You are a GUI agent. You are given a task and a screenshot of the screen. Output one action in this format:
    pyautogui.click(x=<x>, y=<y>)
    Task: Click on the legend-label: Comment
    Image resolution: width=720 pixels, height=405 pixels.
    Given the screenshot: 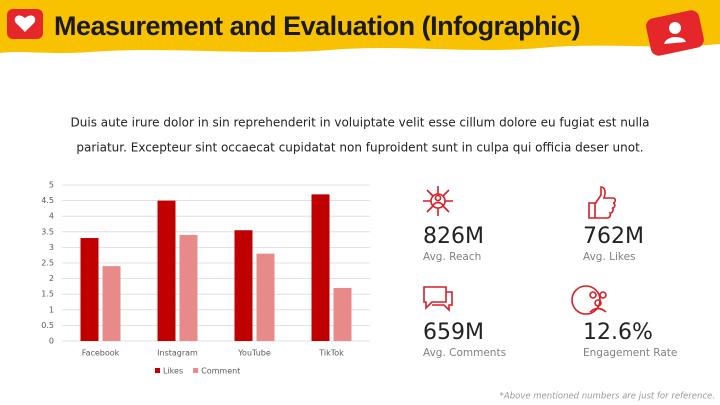 What is the action you would take?
    pyautogui.click(x=220, y=371)
    